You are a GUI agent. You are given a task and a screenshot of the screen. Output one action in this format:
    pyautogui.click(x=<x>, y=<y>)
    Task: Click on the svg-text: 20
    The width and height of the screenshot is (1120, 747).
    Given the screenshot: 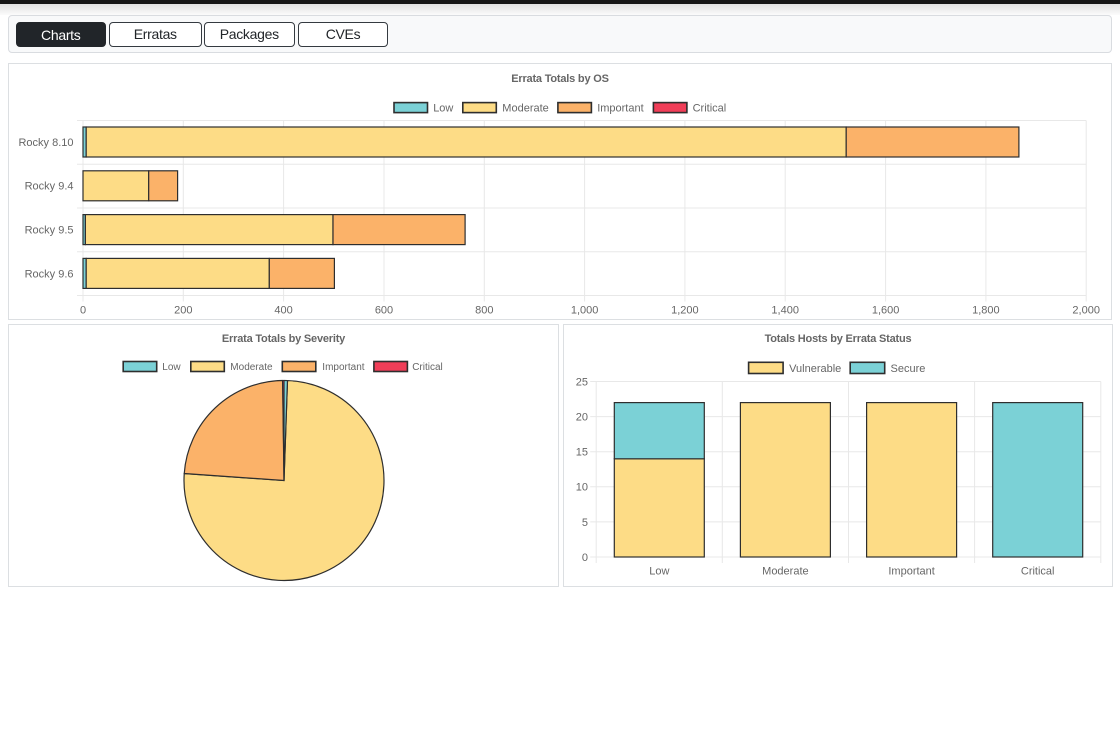 What is the action you would take?
    pyautogui.click(x=582, y=417)
    